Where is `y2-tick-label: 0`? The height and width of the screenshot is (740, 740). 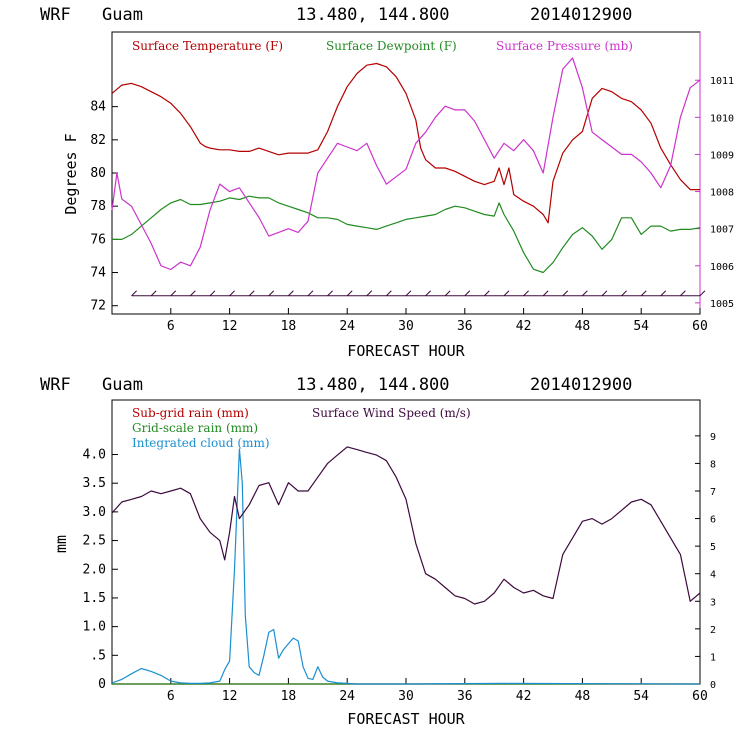
y2-tick-label: 0 is located at coordinates (713, 685).